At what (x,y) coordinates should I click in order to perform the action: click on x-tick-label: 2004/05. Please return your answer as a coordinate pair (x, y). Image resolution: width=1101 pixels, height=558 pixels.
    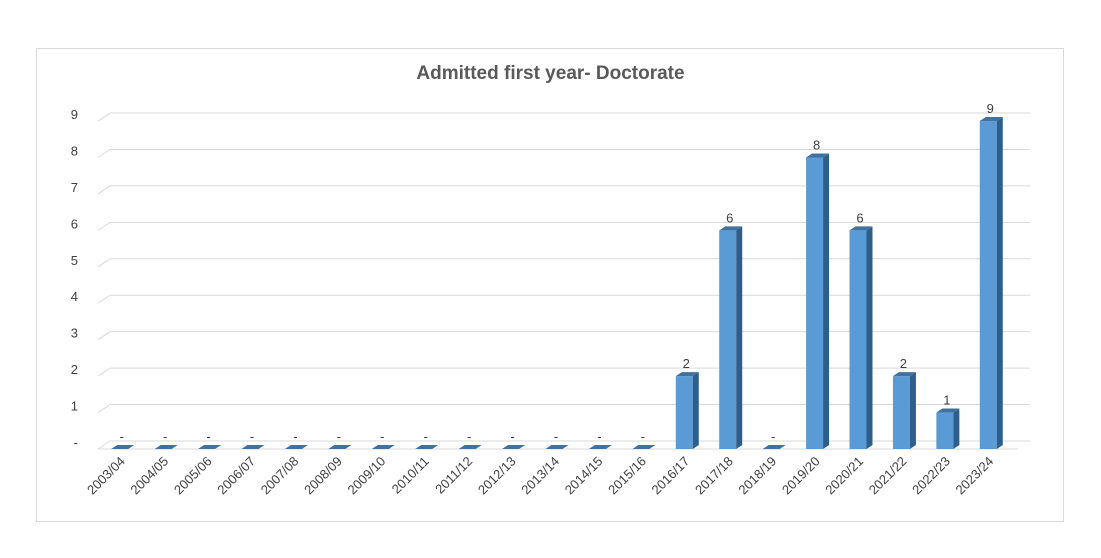
    Looking at the image, I should click on (149, 476).